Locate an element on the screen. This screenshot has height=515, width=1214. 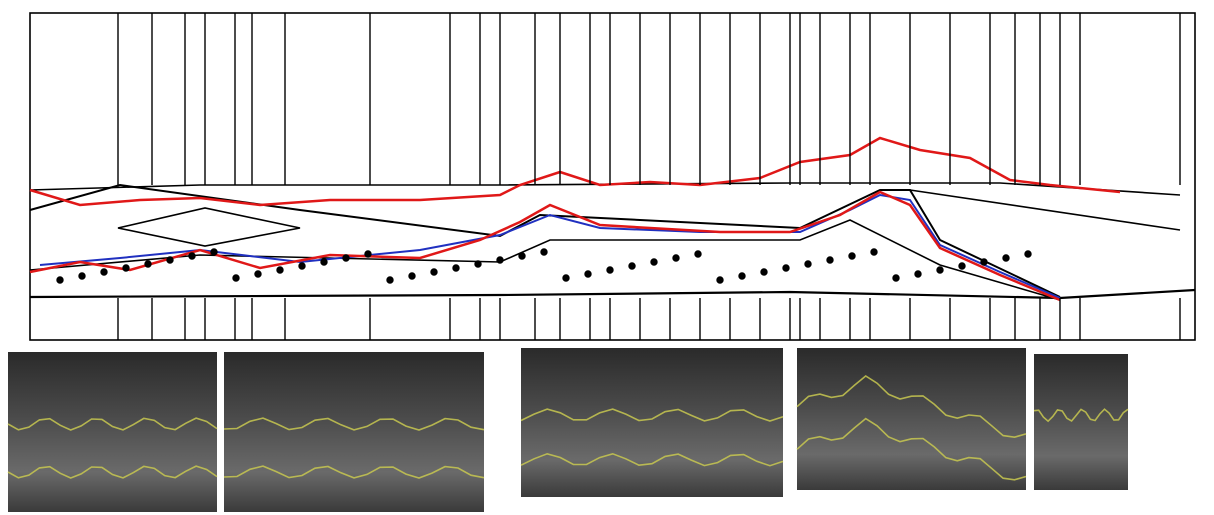
diamond is located at coordinates (209, 227).